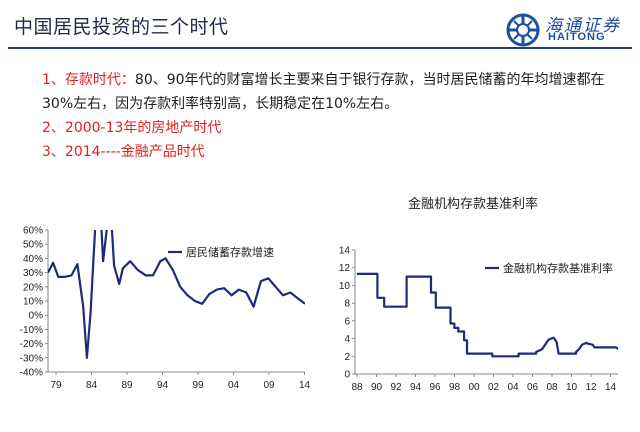 This screenshot has height=432, width=640. What do you see at coordinates (127, 385) in the screenshot?
I see `x-tick-label: 89` at bounding box center [127, 385].